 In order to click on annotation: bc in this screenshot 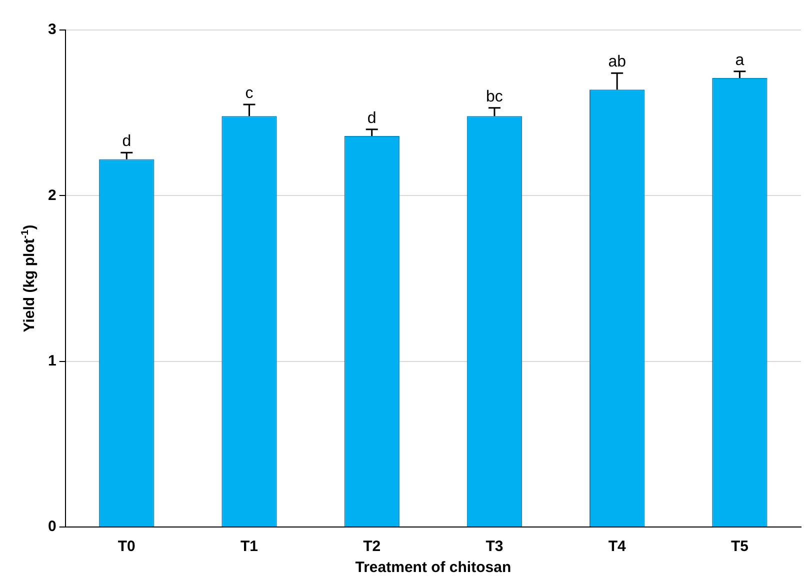, I will do `click(494, 97)`.